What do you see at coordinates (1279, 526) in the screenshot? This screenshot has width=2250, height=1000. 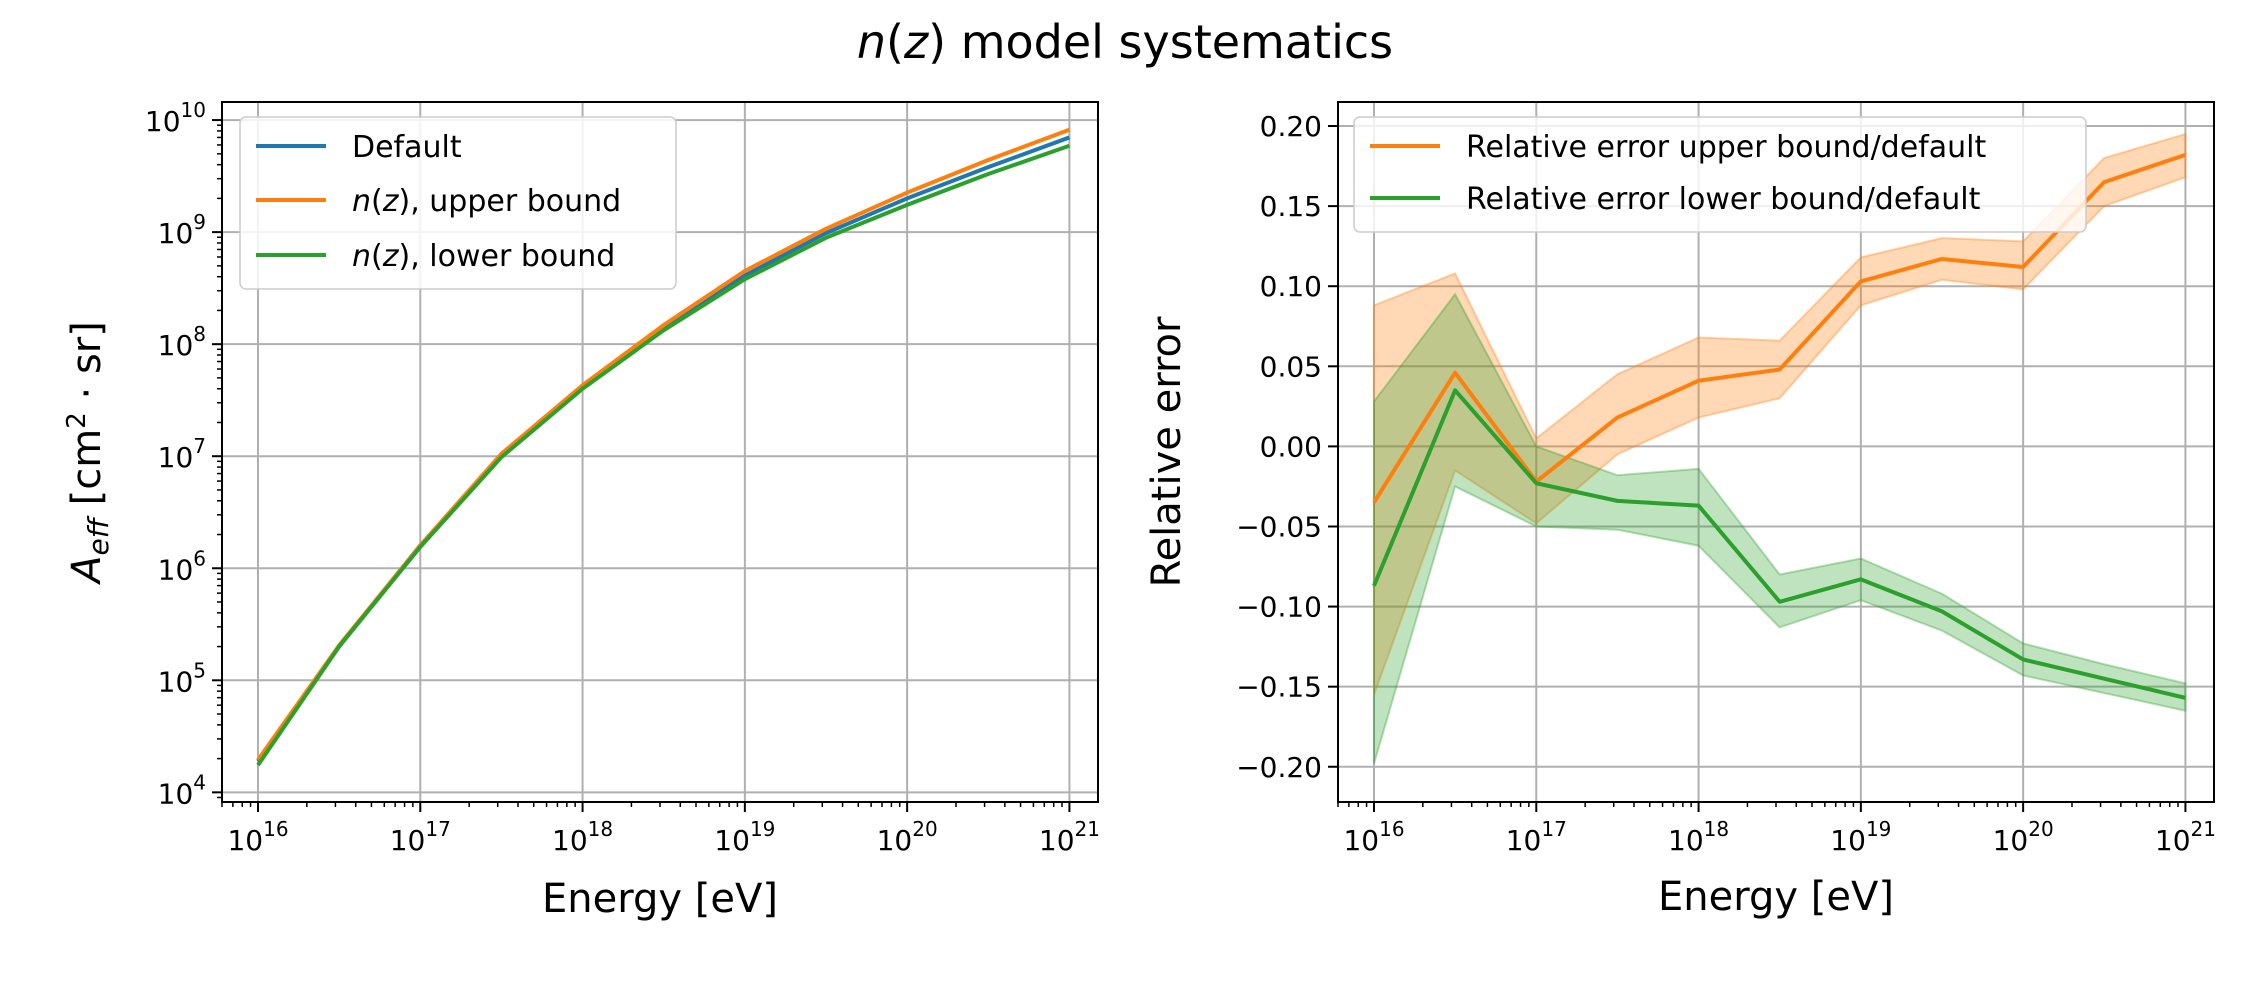 I see `right-y-tick-label-0-05: −0.05` at bounding box center [1279, 526].